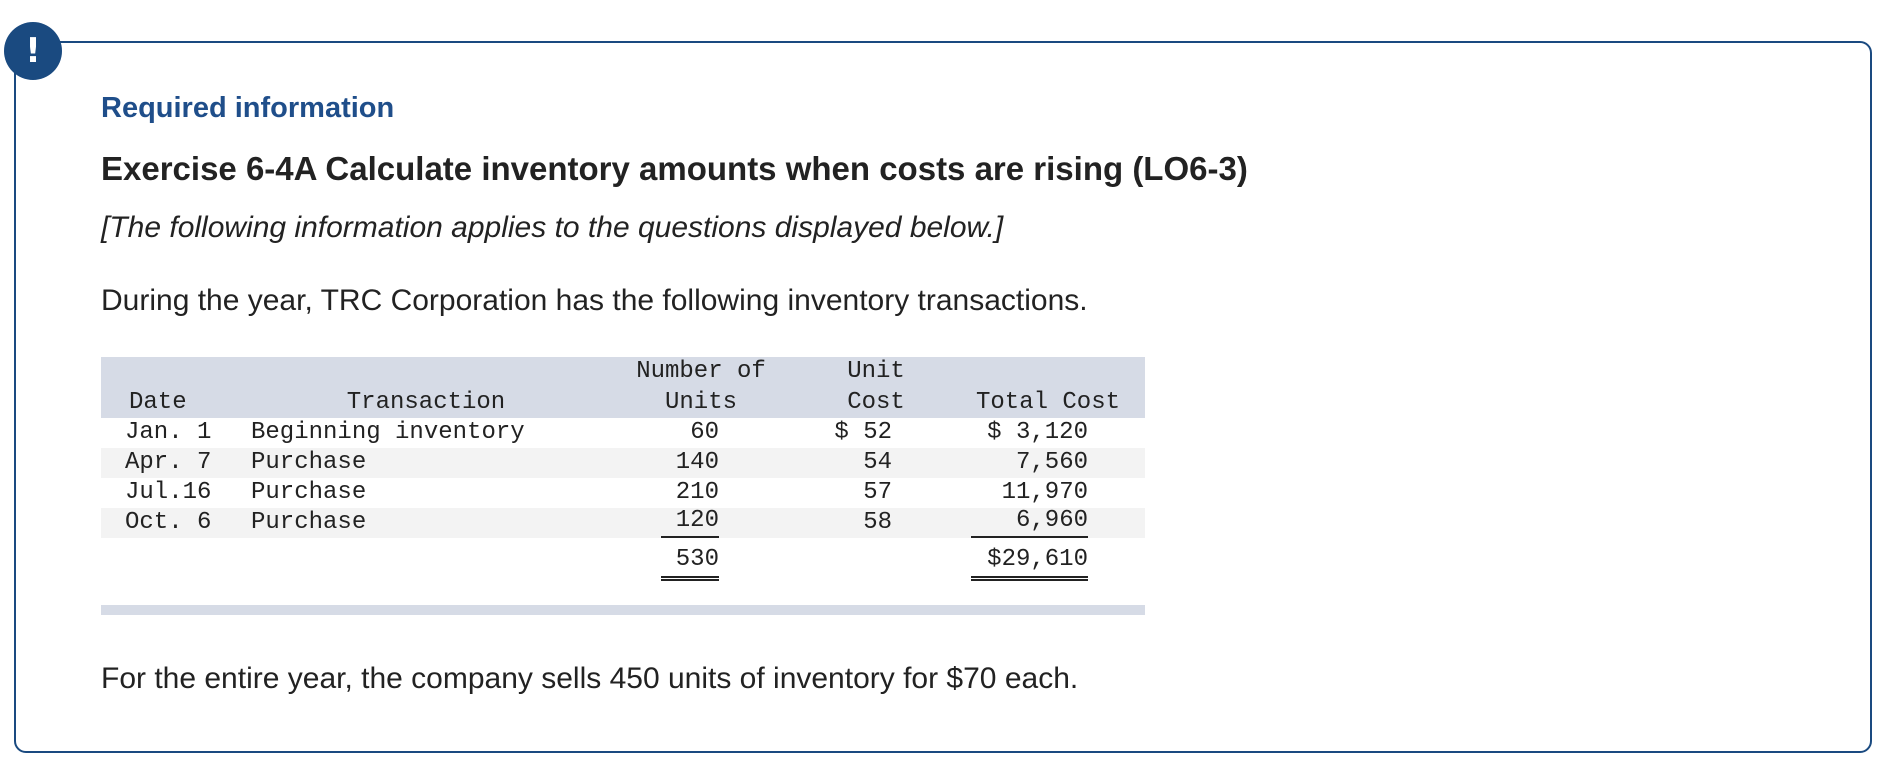 Image resolution: width=1886 pixels, height=782 pixels. I want to click on alert-symbol: !, so click(33, 51).